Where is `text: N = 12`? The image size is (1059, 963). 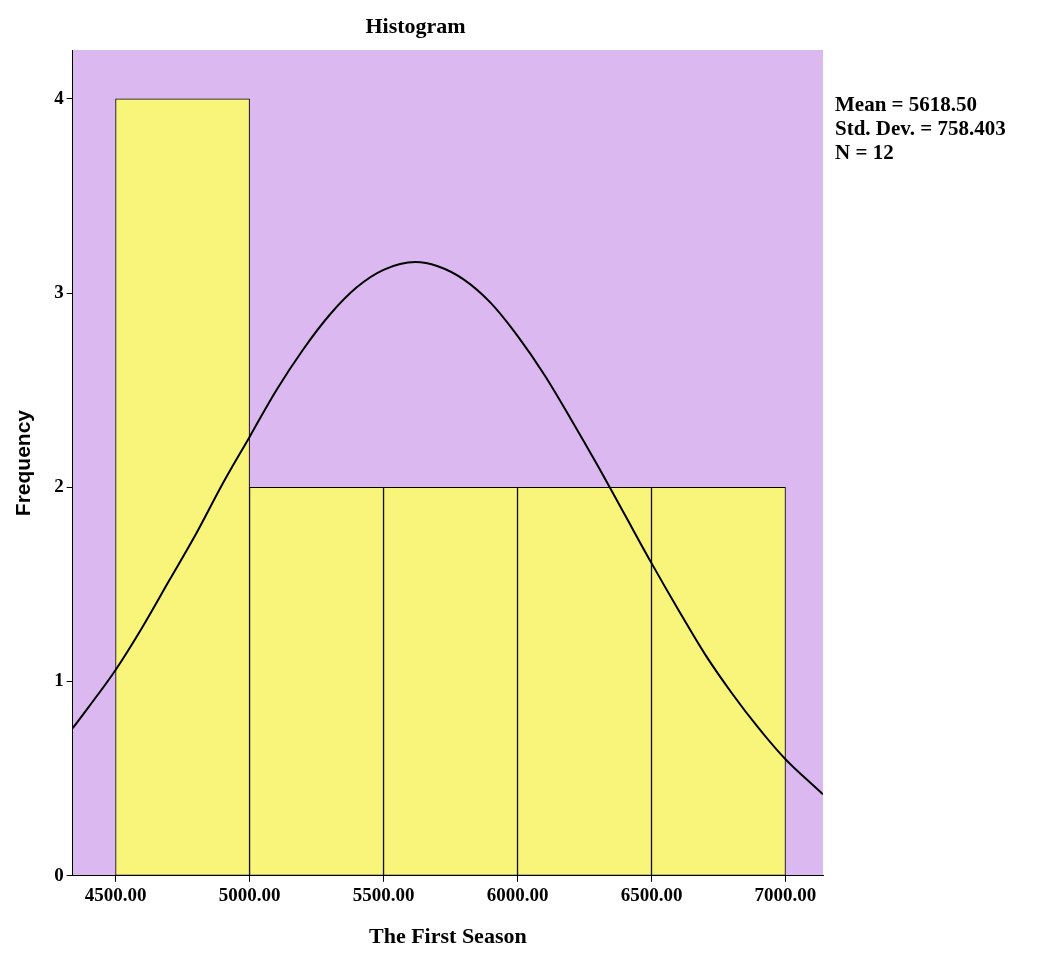 text: N = 12 is located at coordinates (864, 151).